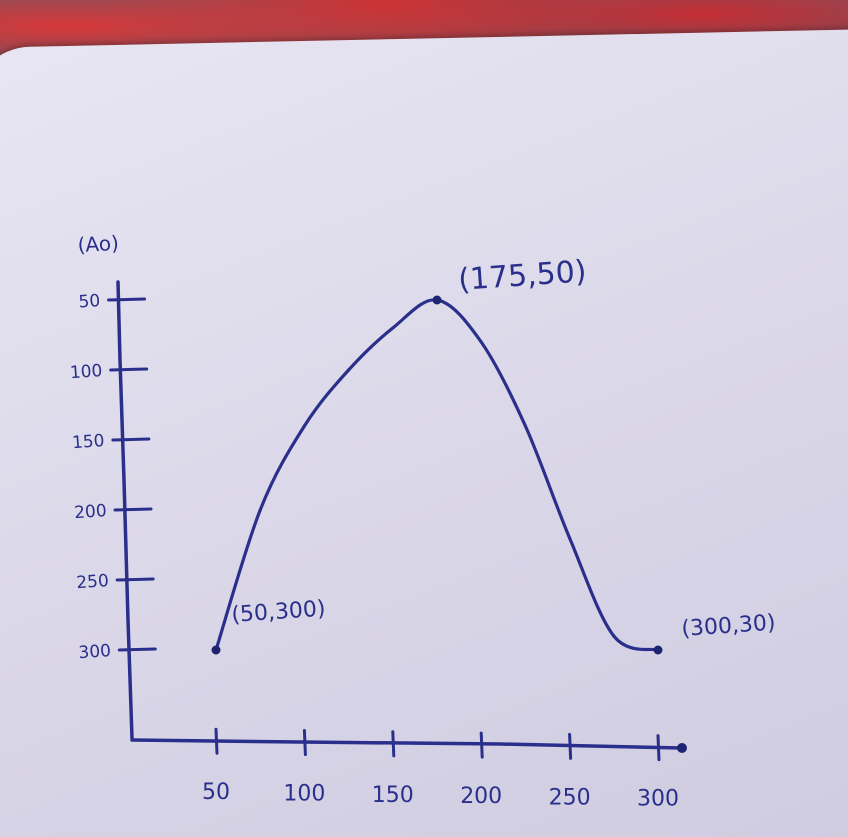 This screenshot has width=848, height=837. I want to click on y-tick-label-200: 200, so click(91, 512).